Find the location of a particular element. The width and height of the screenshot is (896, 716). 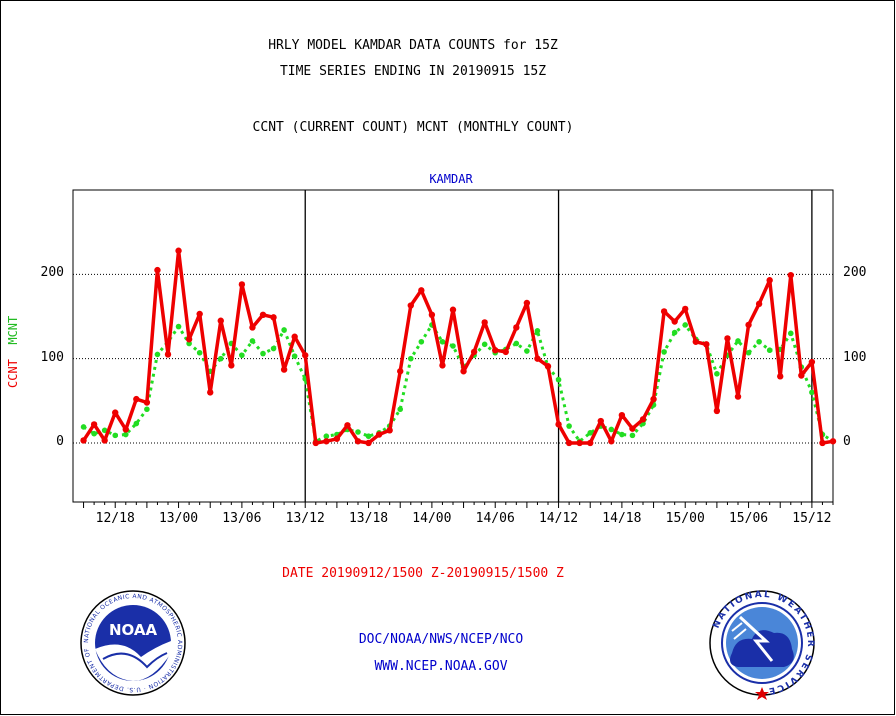

url-link: WWW.NCEP.NOAA.GOV is located at coordinates (441, 666).